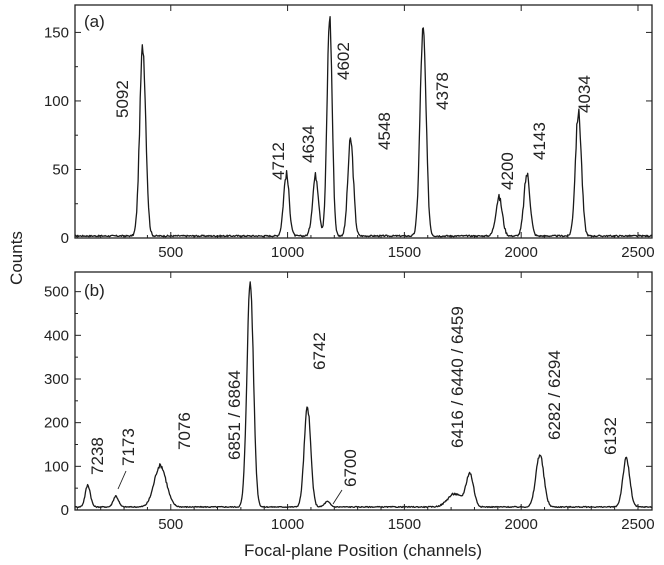  Describe the element at coordinates (56, 335) in the screenshot. I see `y-tick-label: 400` at that location.